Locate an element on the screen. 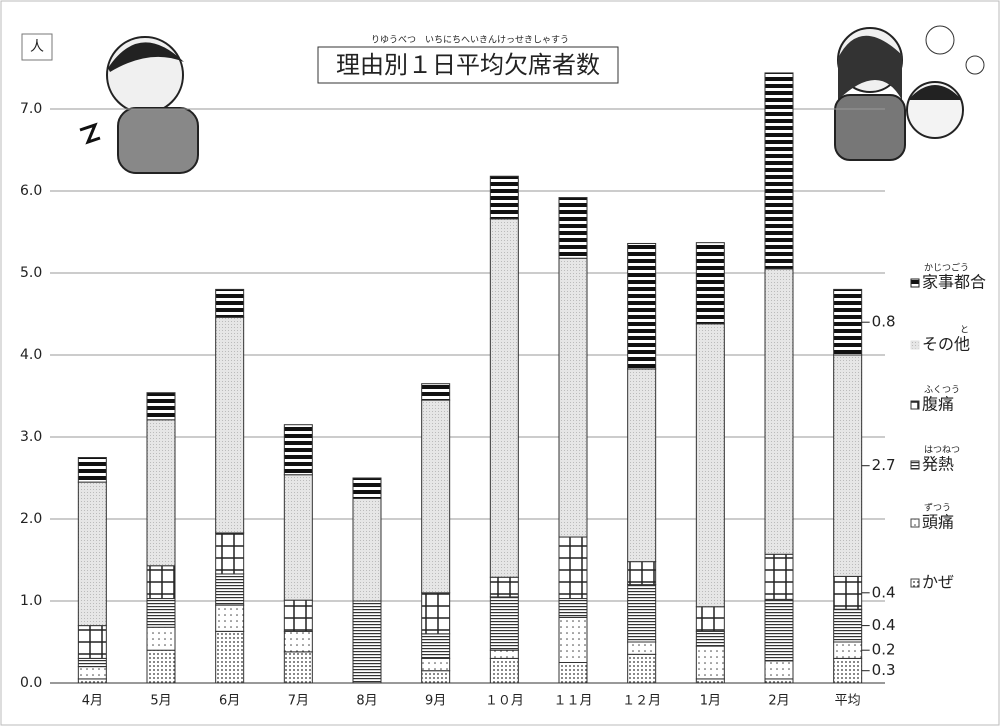 The height and width of the screenshot is (726, 1000). x-tick-label: 平均 is located at coordinates (848, 701).